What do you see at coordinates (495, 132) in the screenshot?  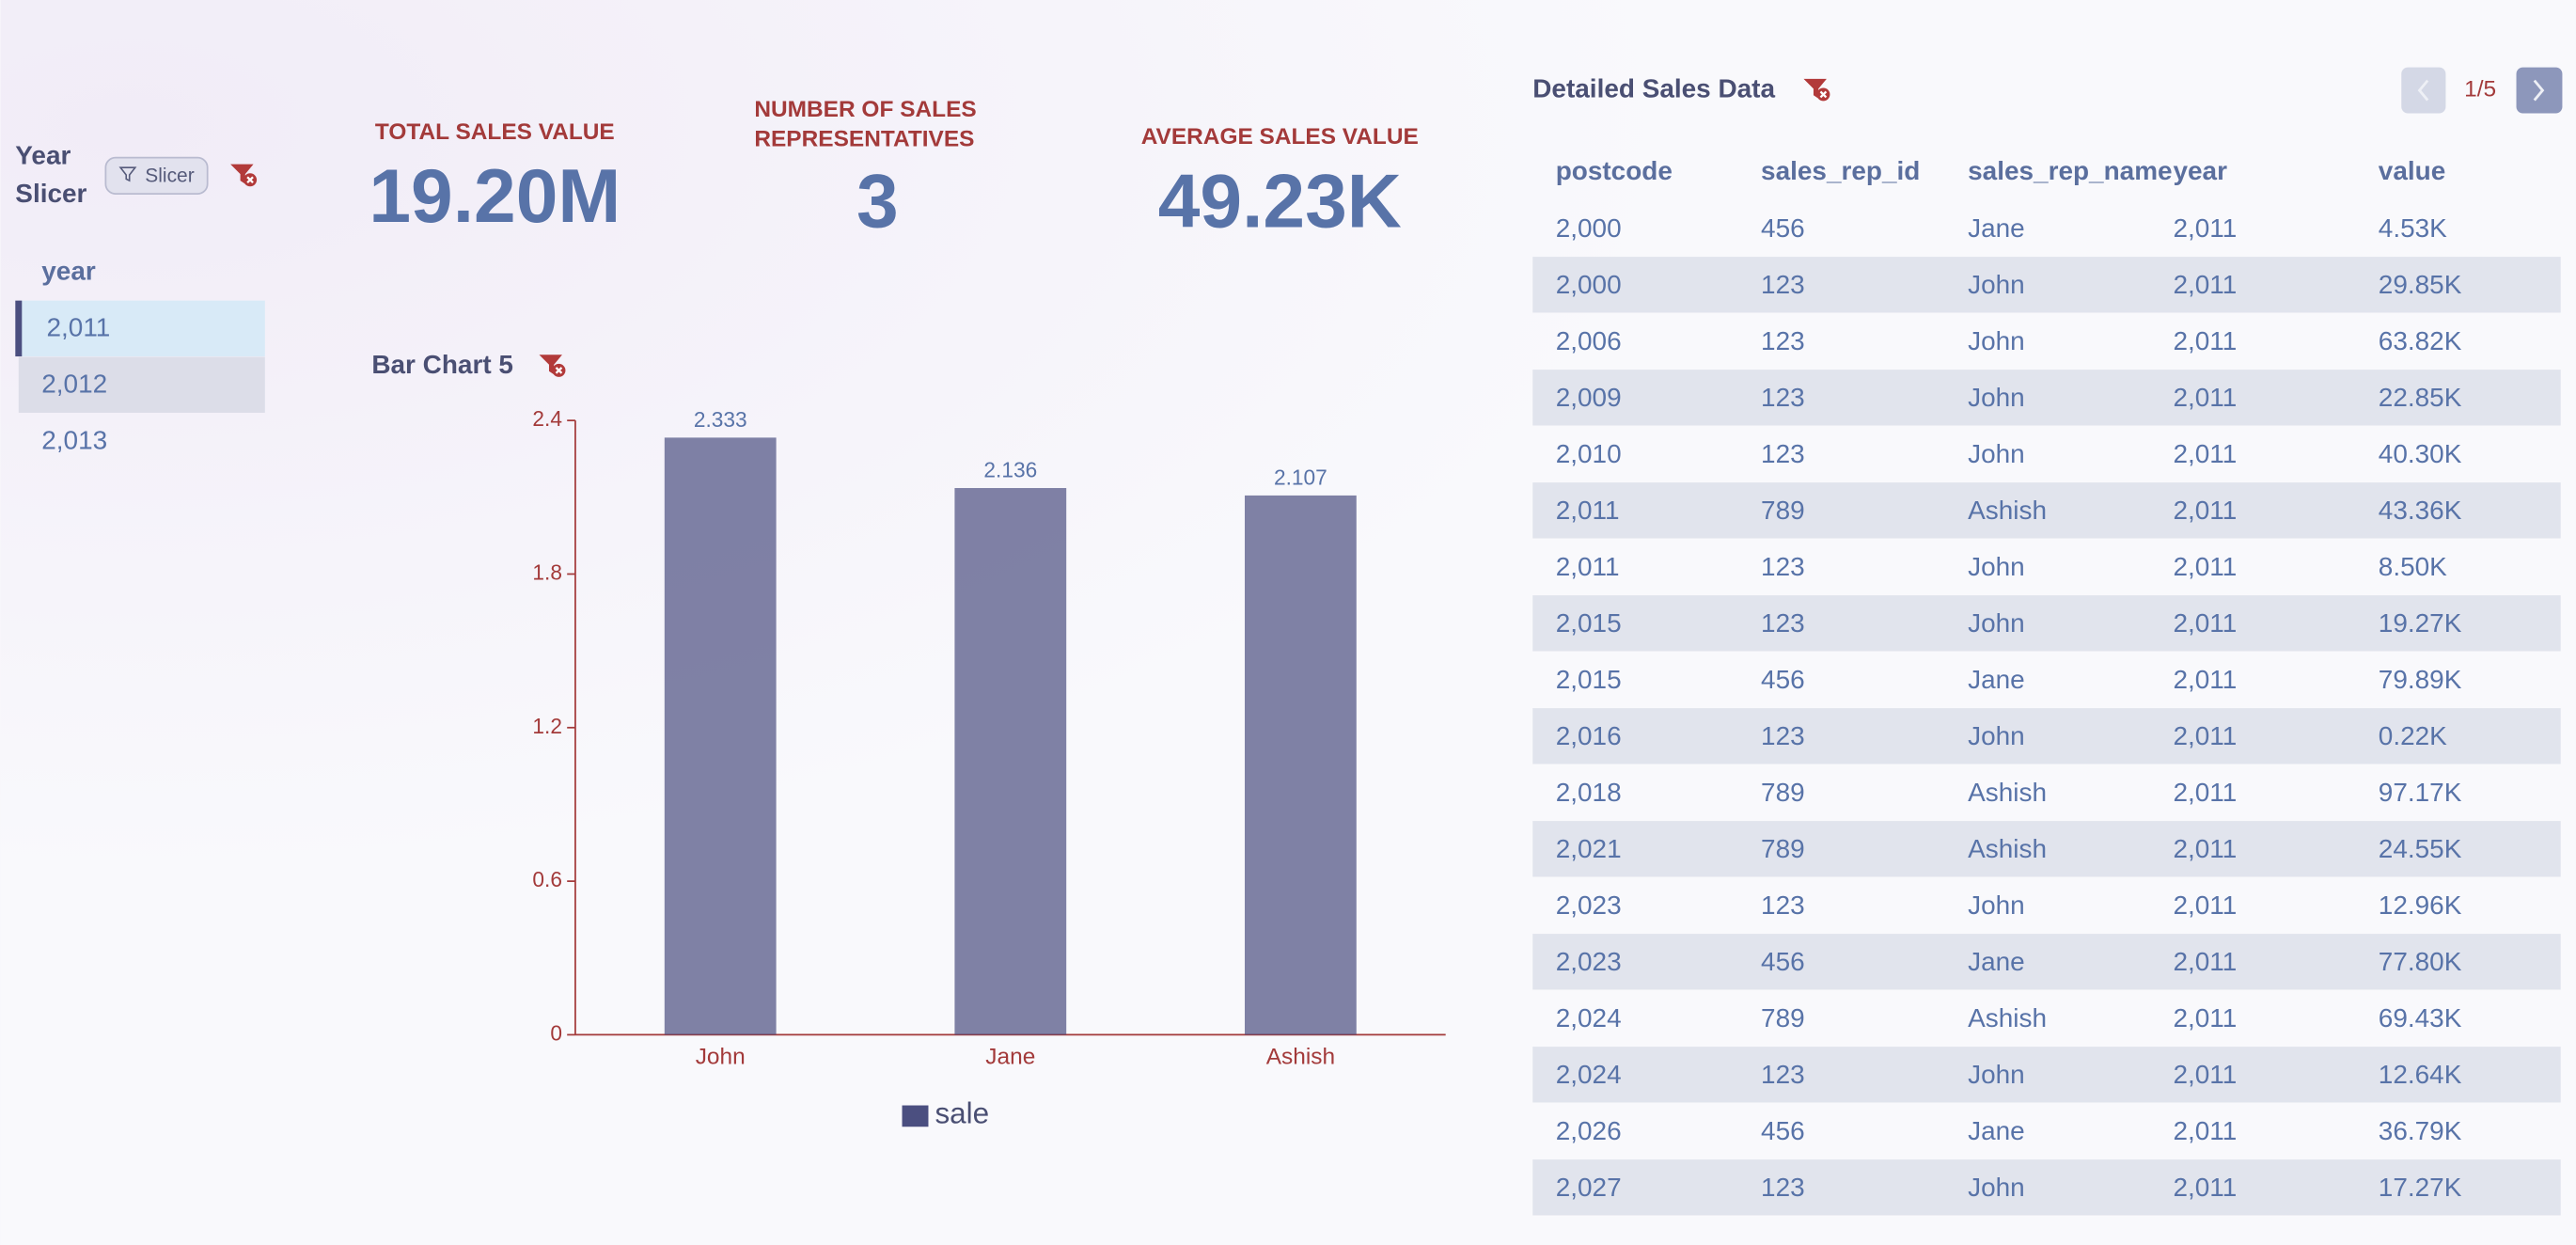 I see `kpi-label: TOTAL SALES VALUE` at bounding box center [495, 132].